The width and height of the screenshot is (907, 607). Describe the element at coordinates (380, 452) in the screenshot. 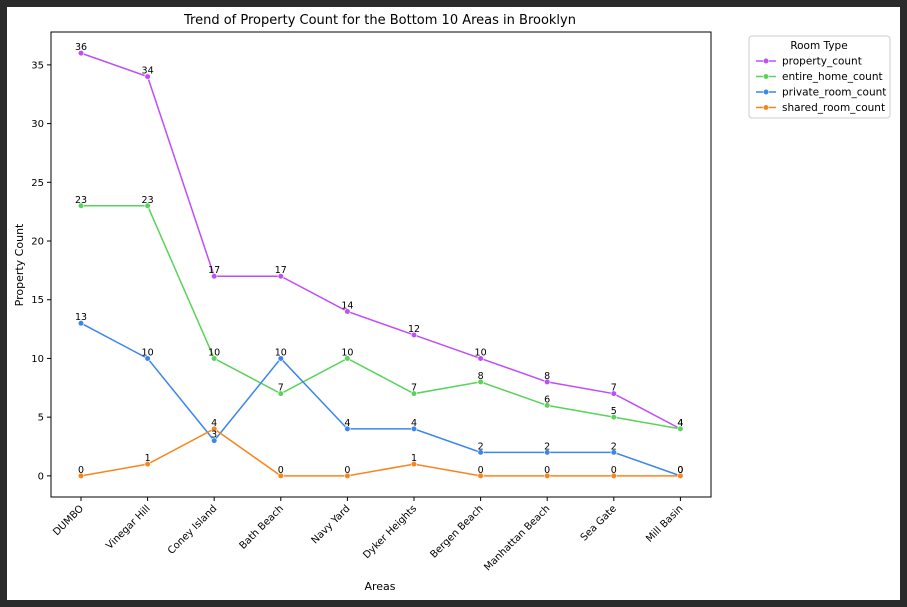

I see `series-line-shared_room_count` at that location.